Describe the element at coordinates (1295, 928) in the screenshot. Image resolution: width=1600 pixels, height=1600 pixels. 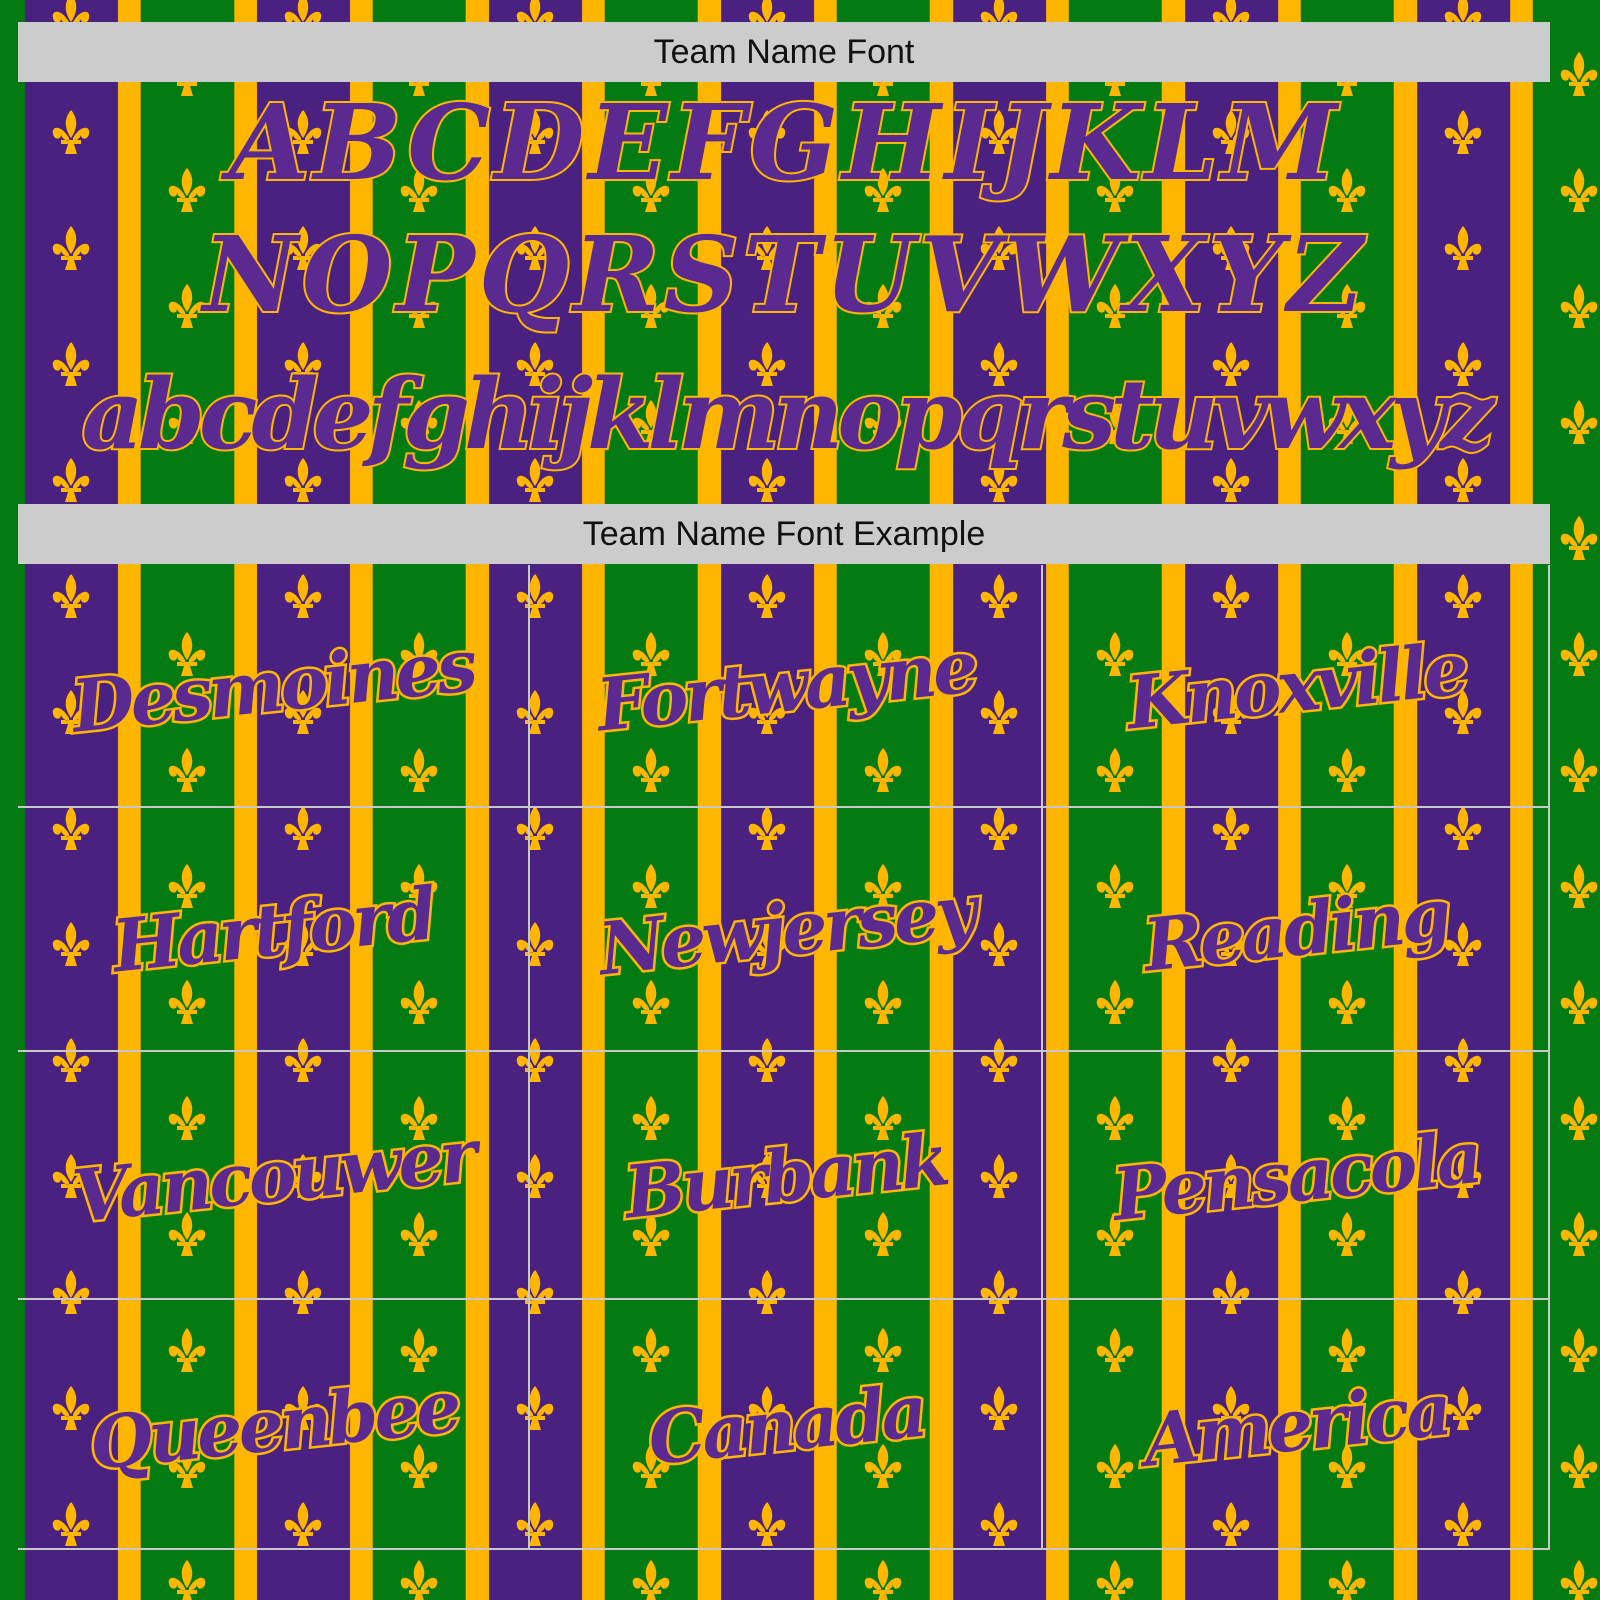
I see `example-text: Reading` at that location.